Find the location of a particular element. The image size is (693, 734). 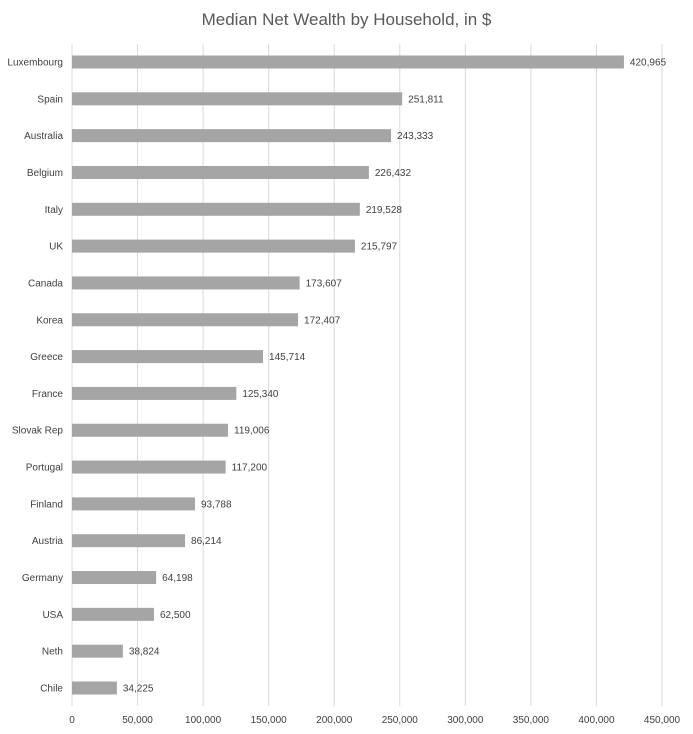

category-label: Austria is located at coordinates (48, 541).